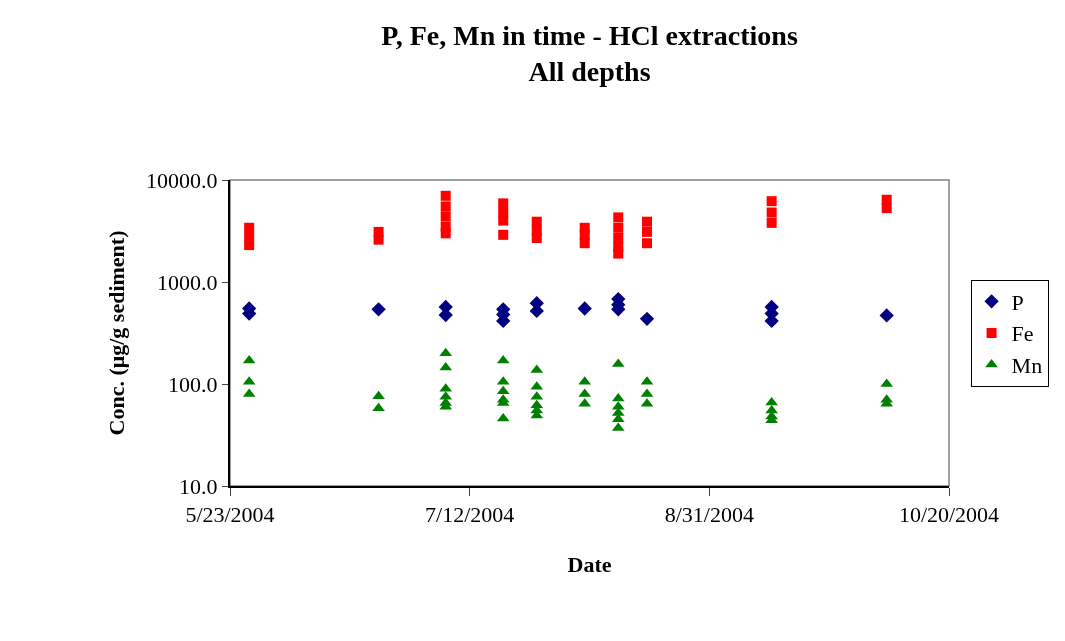 The image size is (1065, 641). I want to click on y-tick-label: 100.0, so click(193, 384).